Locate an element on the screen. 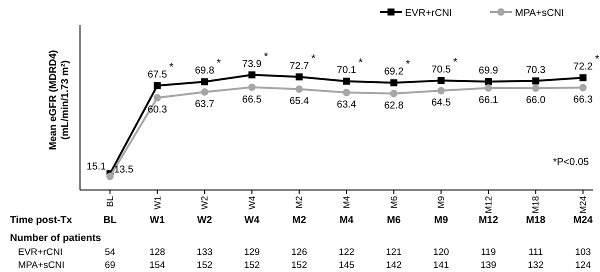 The width and height of the screenshot is (600, 272). data-label: 13.5 is located at coordinates (124, 170).